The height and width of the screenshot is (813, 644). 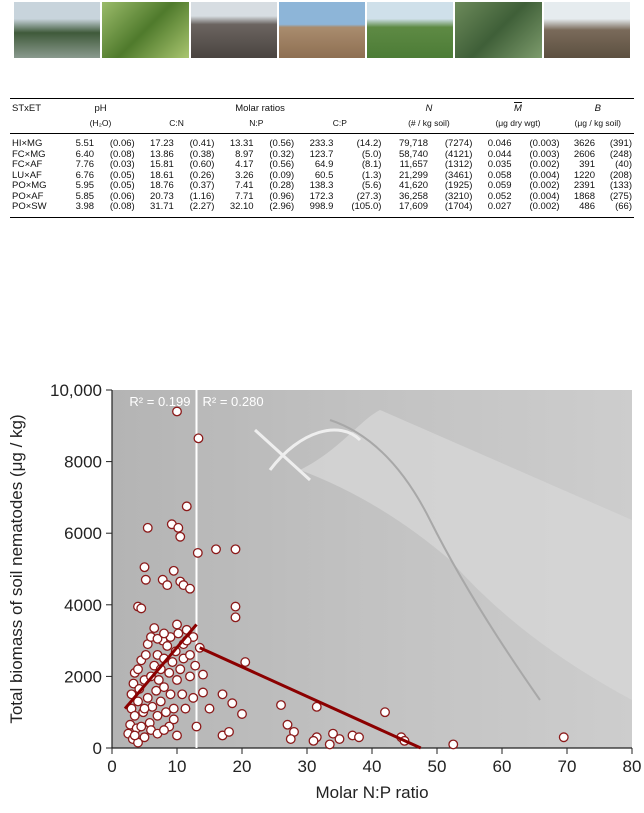 What do you see at coordinates (122, 164) in the screenshot?
I see `table-cell: (0.03)` at bounding box center [122, 164].